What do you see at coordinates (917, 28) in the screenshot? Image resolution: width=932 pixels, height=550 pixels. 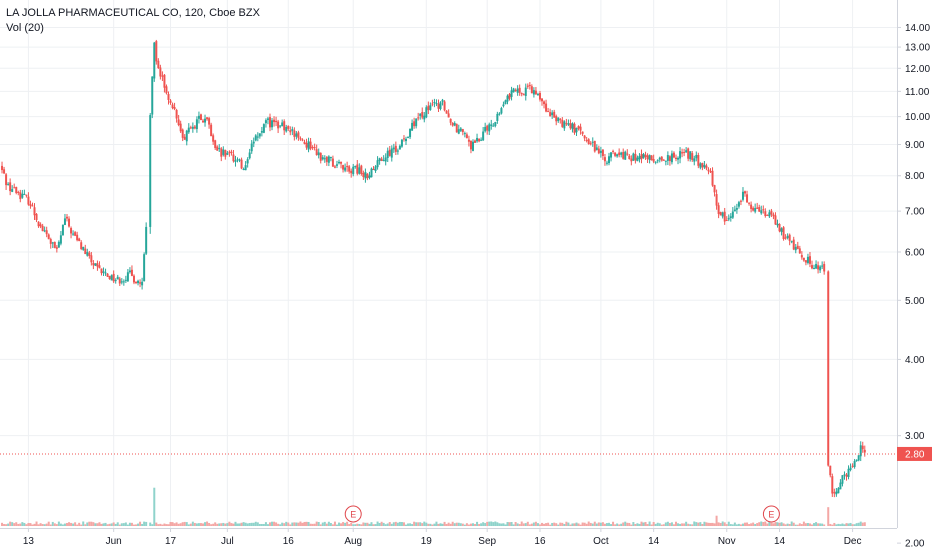 I see `price-tick-label: 14.00` at bounding box center [917, 28].